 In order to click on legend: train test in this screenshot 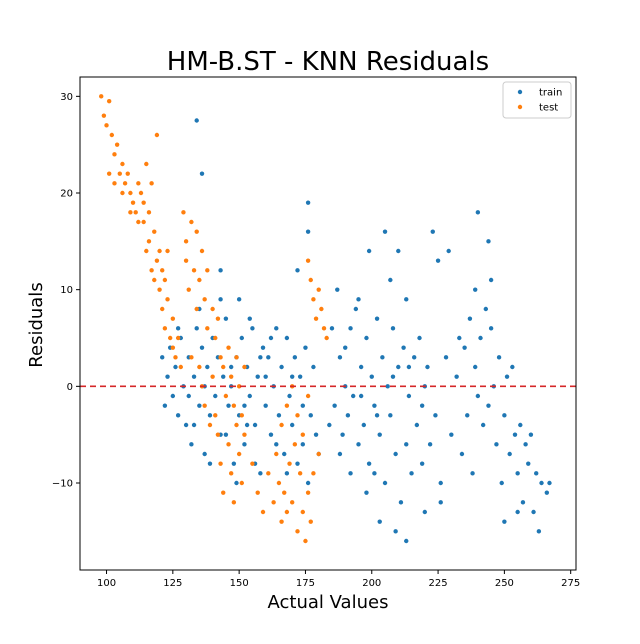, I will do `click(537, 100)`.